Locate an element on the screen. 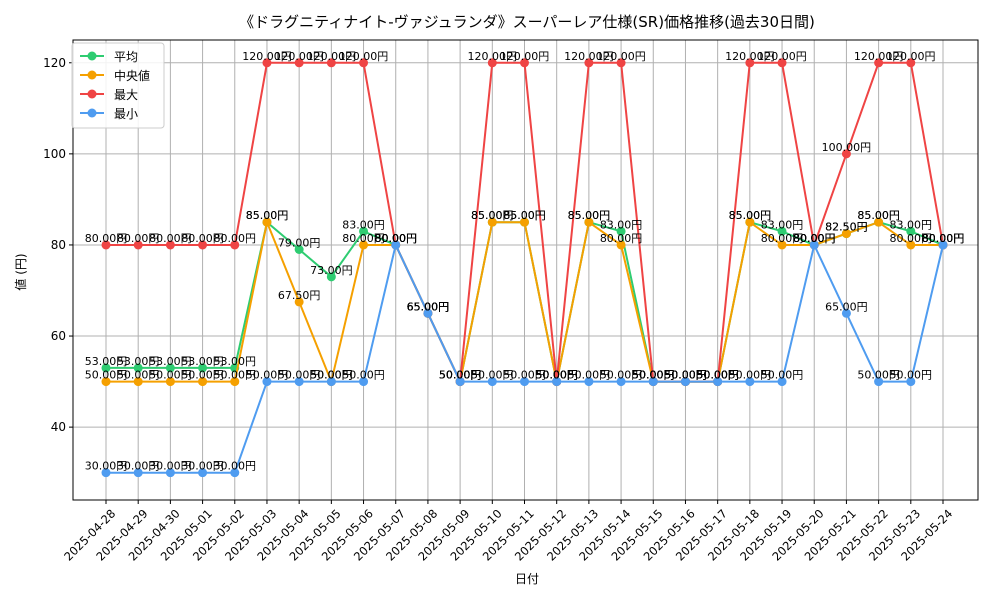 Image resolution: width=1000 pixels, height=604 pixels. y-tick-label: 80 is located at coordinates (58, 245).